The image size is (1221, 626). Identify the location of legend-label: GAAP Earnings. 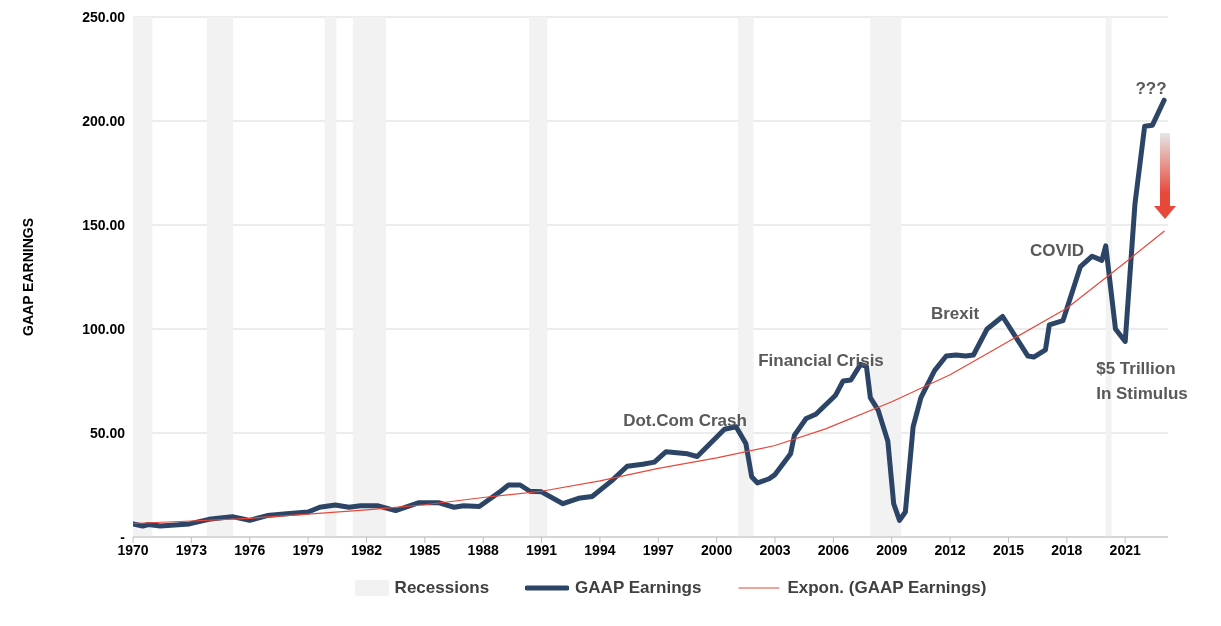
(638, 588).